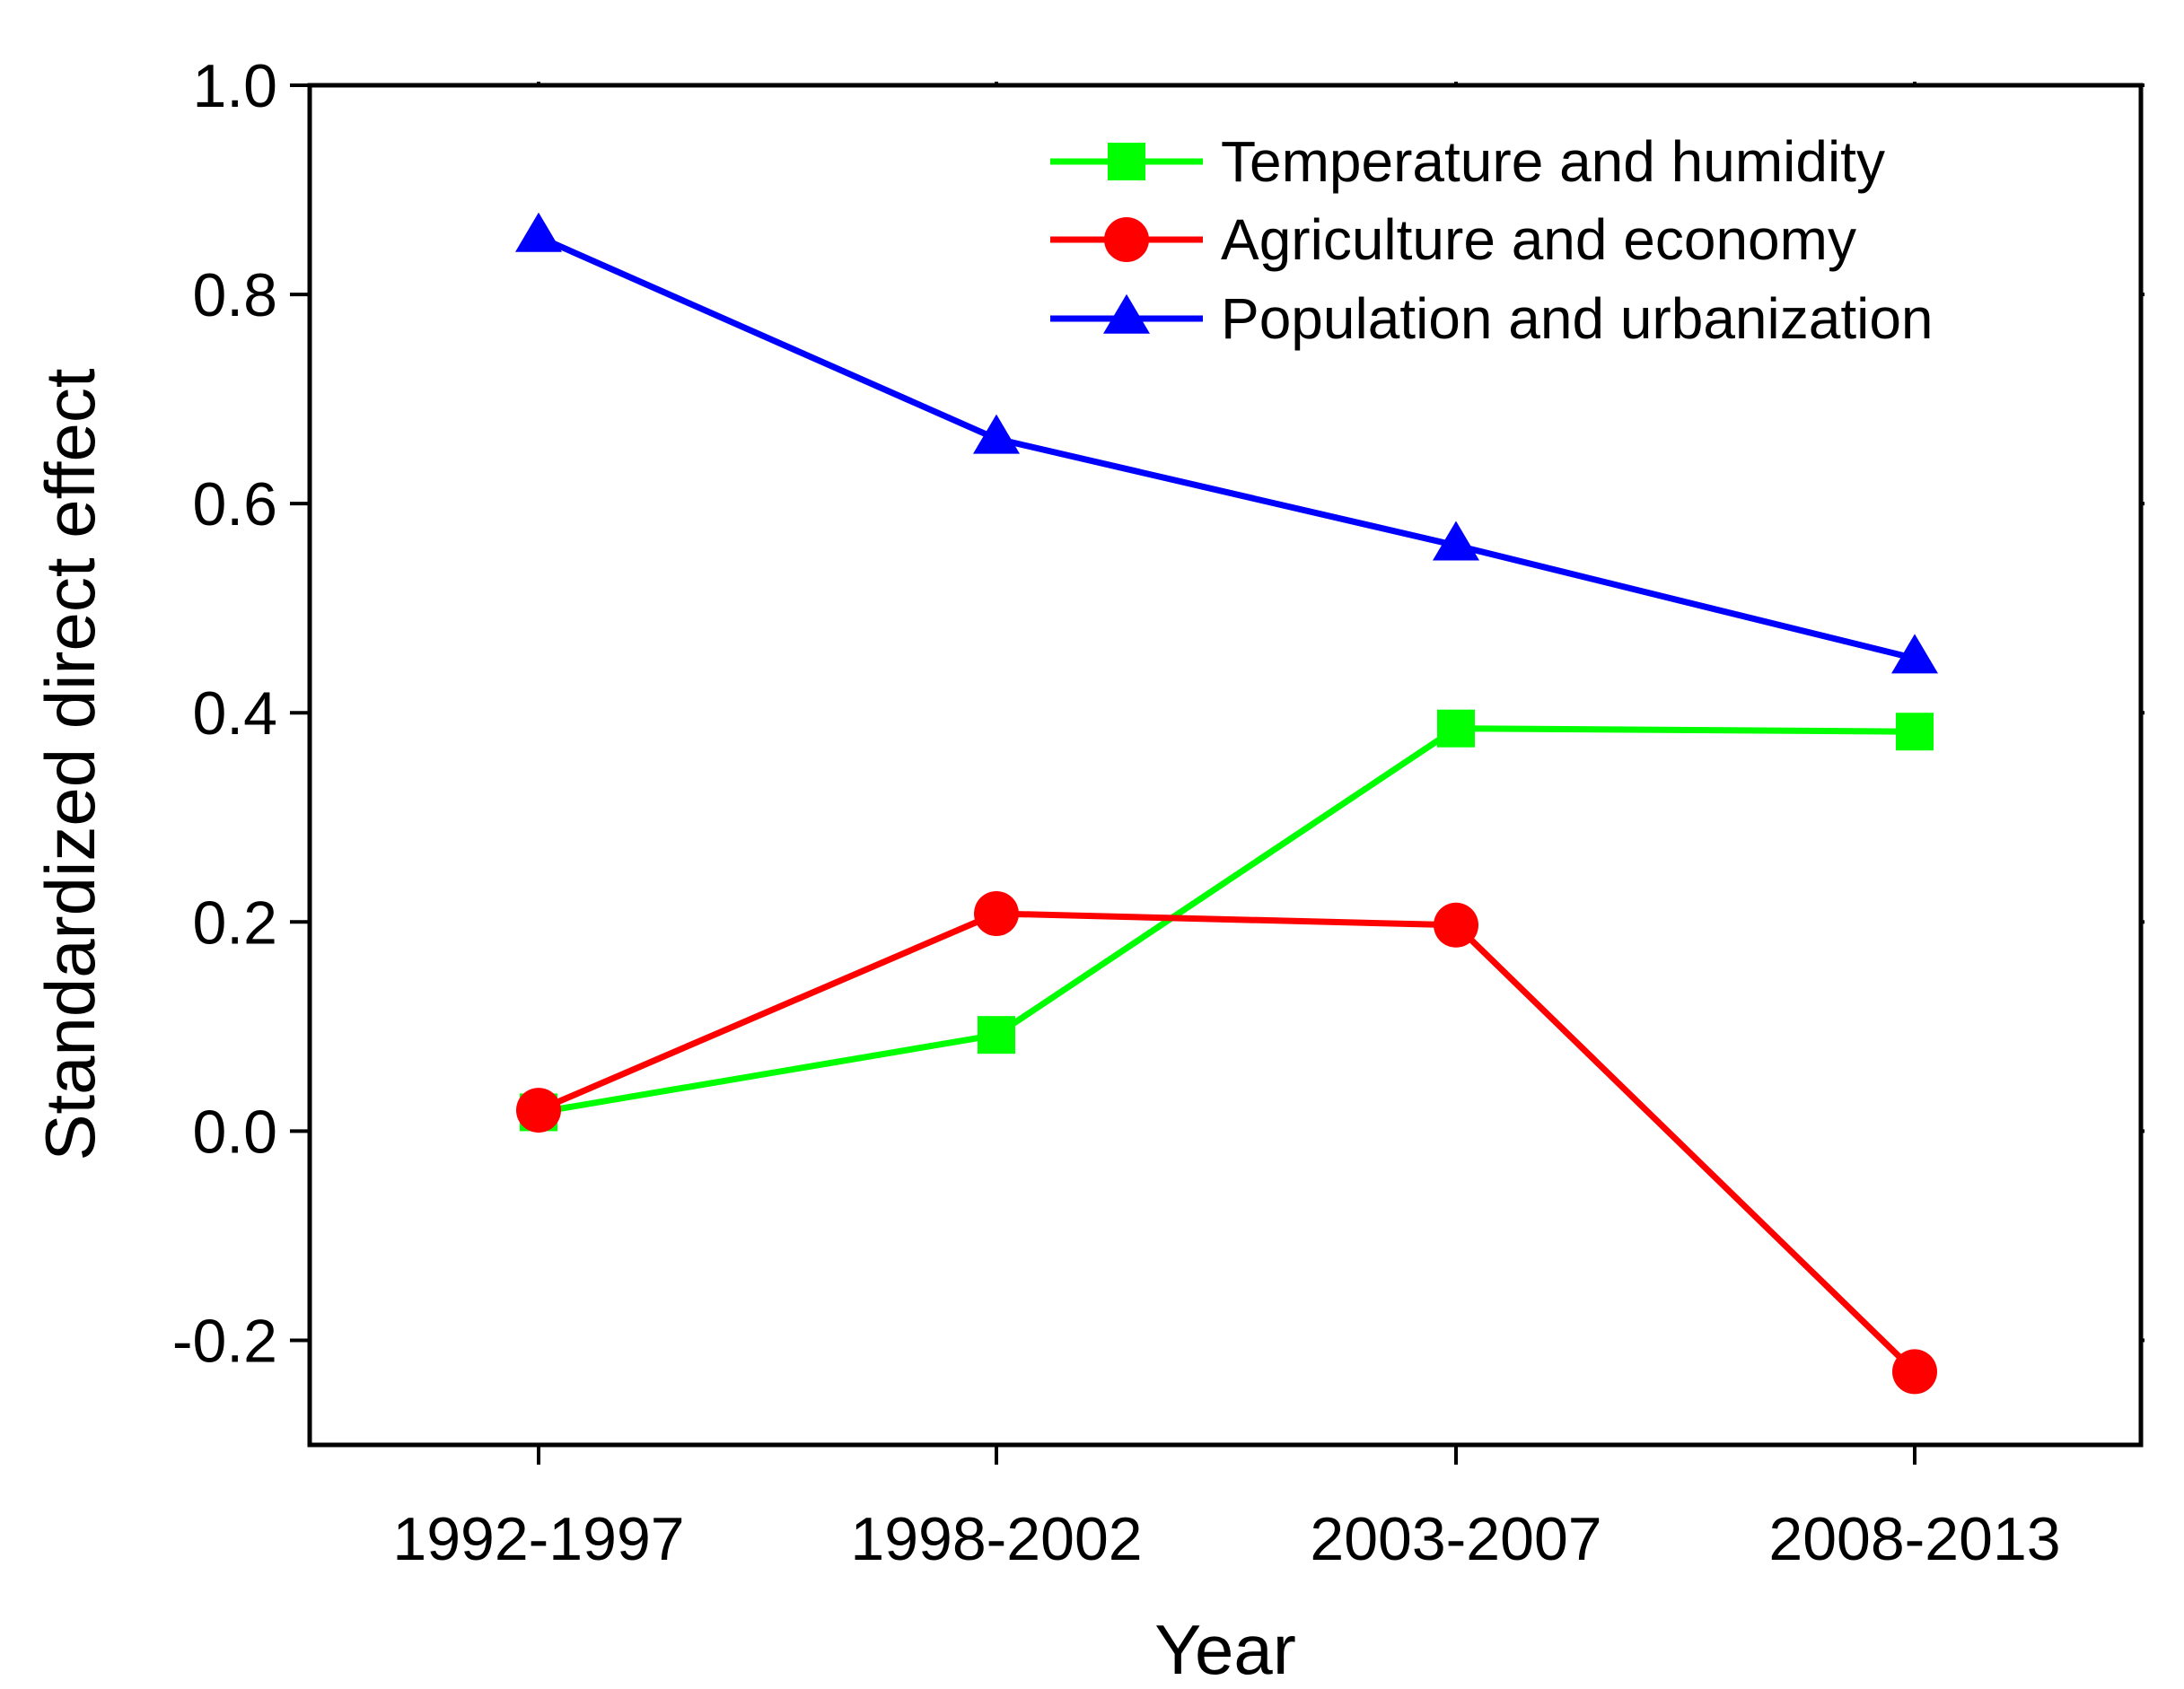 The width and height of the screenshot is (2184, 1689). I want to click on y-tick-label: 0.2, so click(234, 922).